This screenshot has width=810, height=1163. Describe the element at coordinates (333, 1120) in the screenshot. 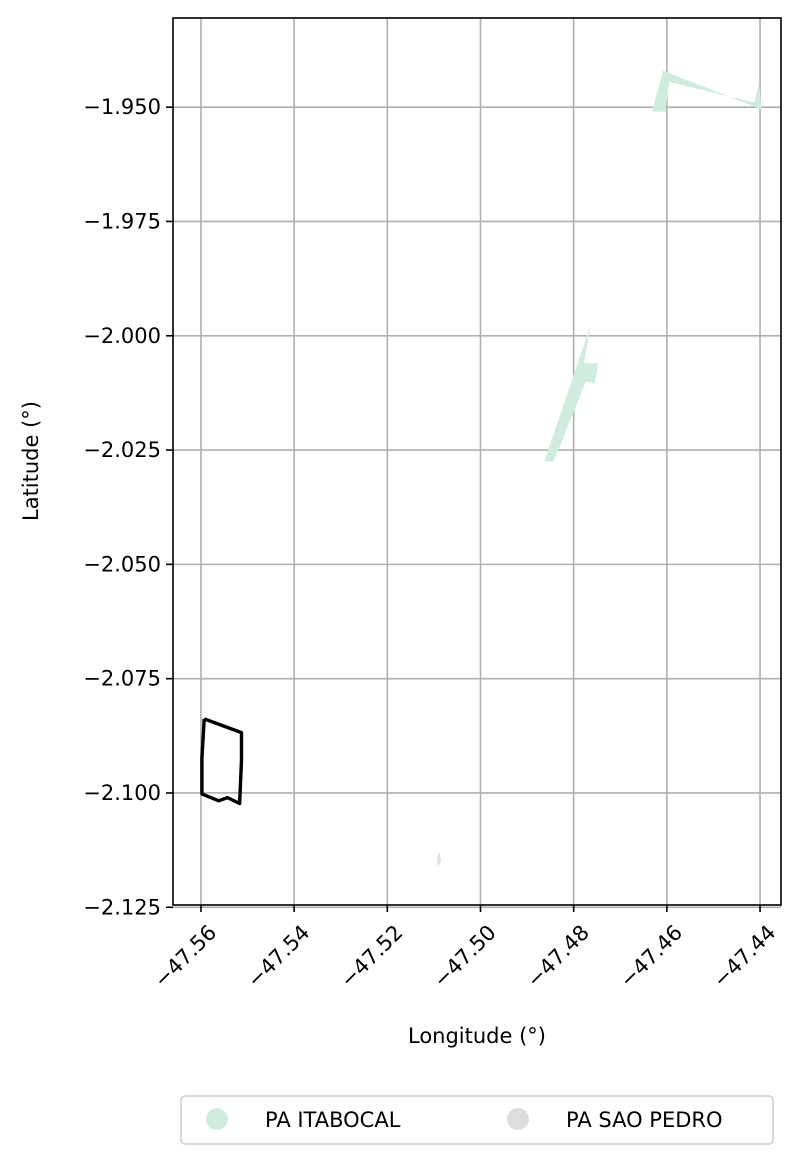

I see `legend-label-pa-itabocal: PA ITABOCAL` at that location.